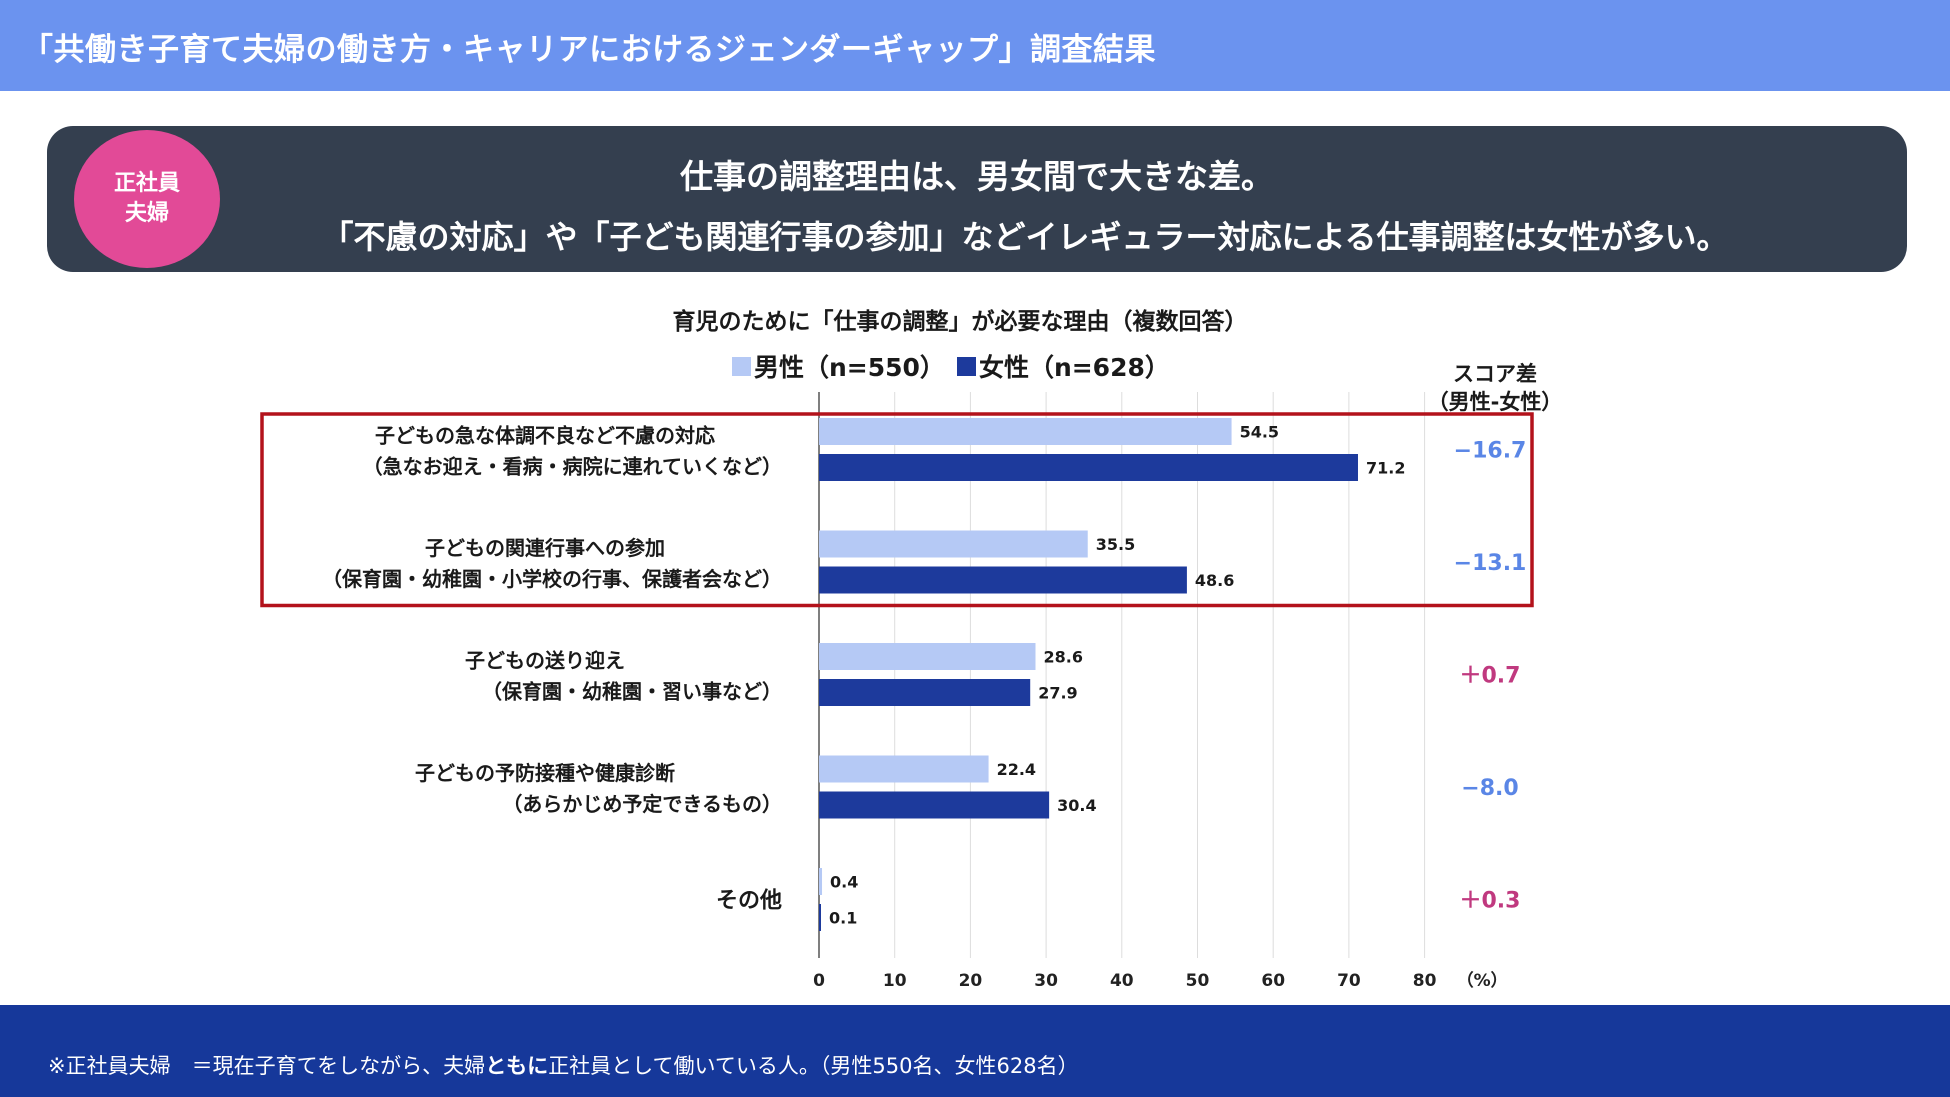 The image size is (1950, 1097). Describe the element at coordinates (1273, 981) in the screenshot. I see `x-tick-label: 60` at that location.